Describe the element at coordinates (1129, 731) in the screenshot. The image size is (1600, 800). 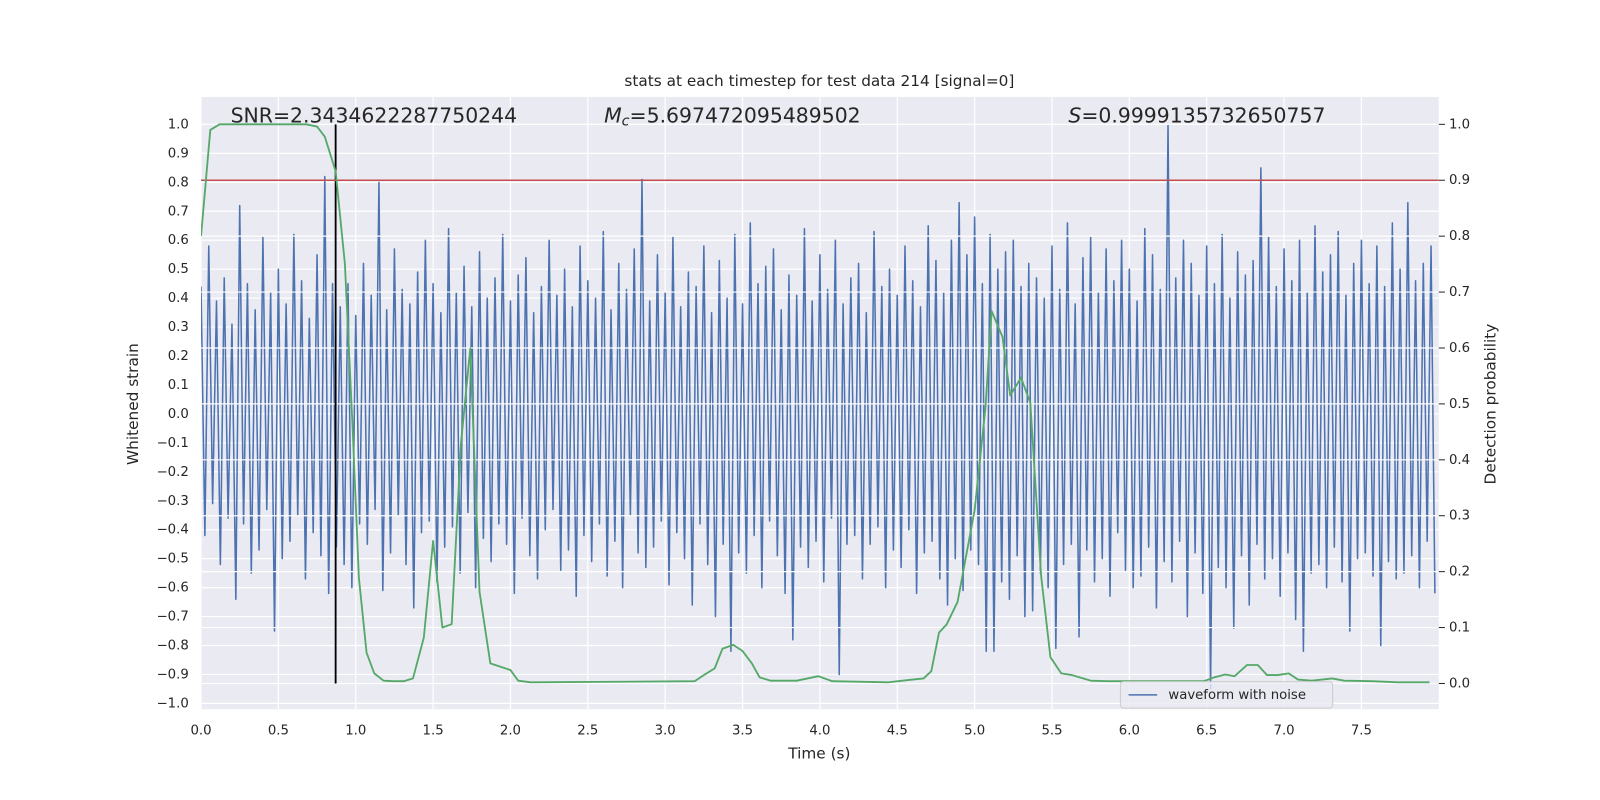
I see `x-tick-label: 6.0` at that location.